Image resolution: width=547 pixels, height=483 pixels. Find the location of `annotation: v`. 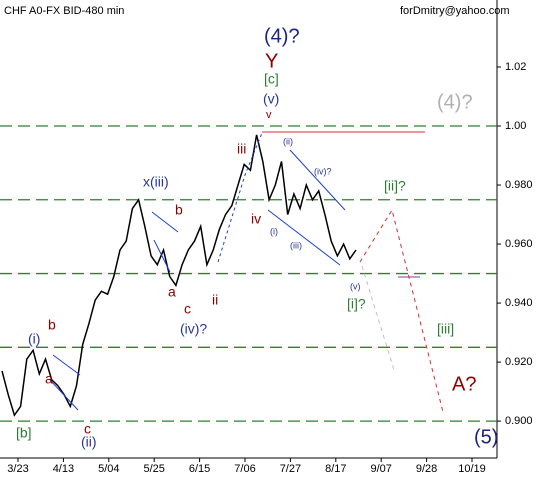

annotation: v is located at coordinates (269, 115).